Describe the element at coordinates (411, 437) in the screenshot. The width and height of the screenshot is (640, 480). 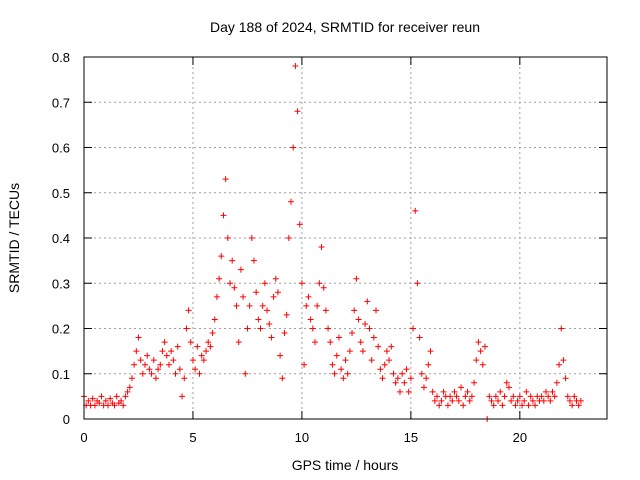
I see `x-tick-label: 15` at that location.